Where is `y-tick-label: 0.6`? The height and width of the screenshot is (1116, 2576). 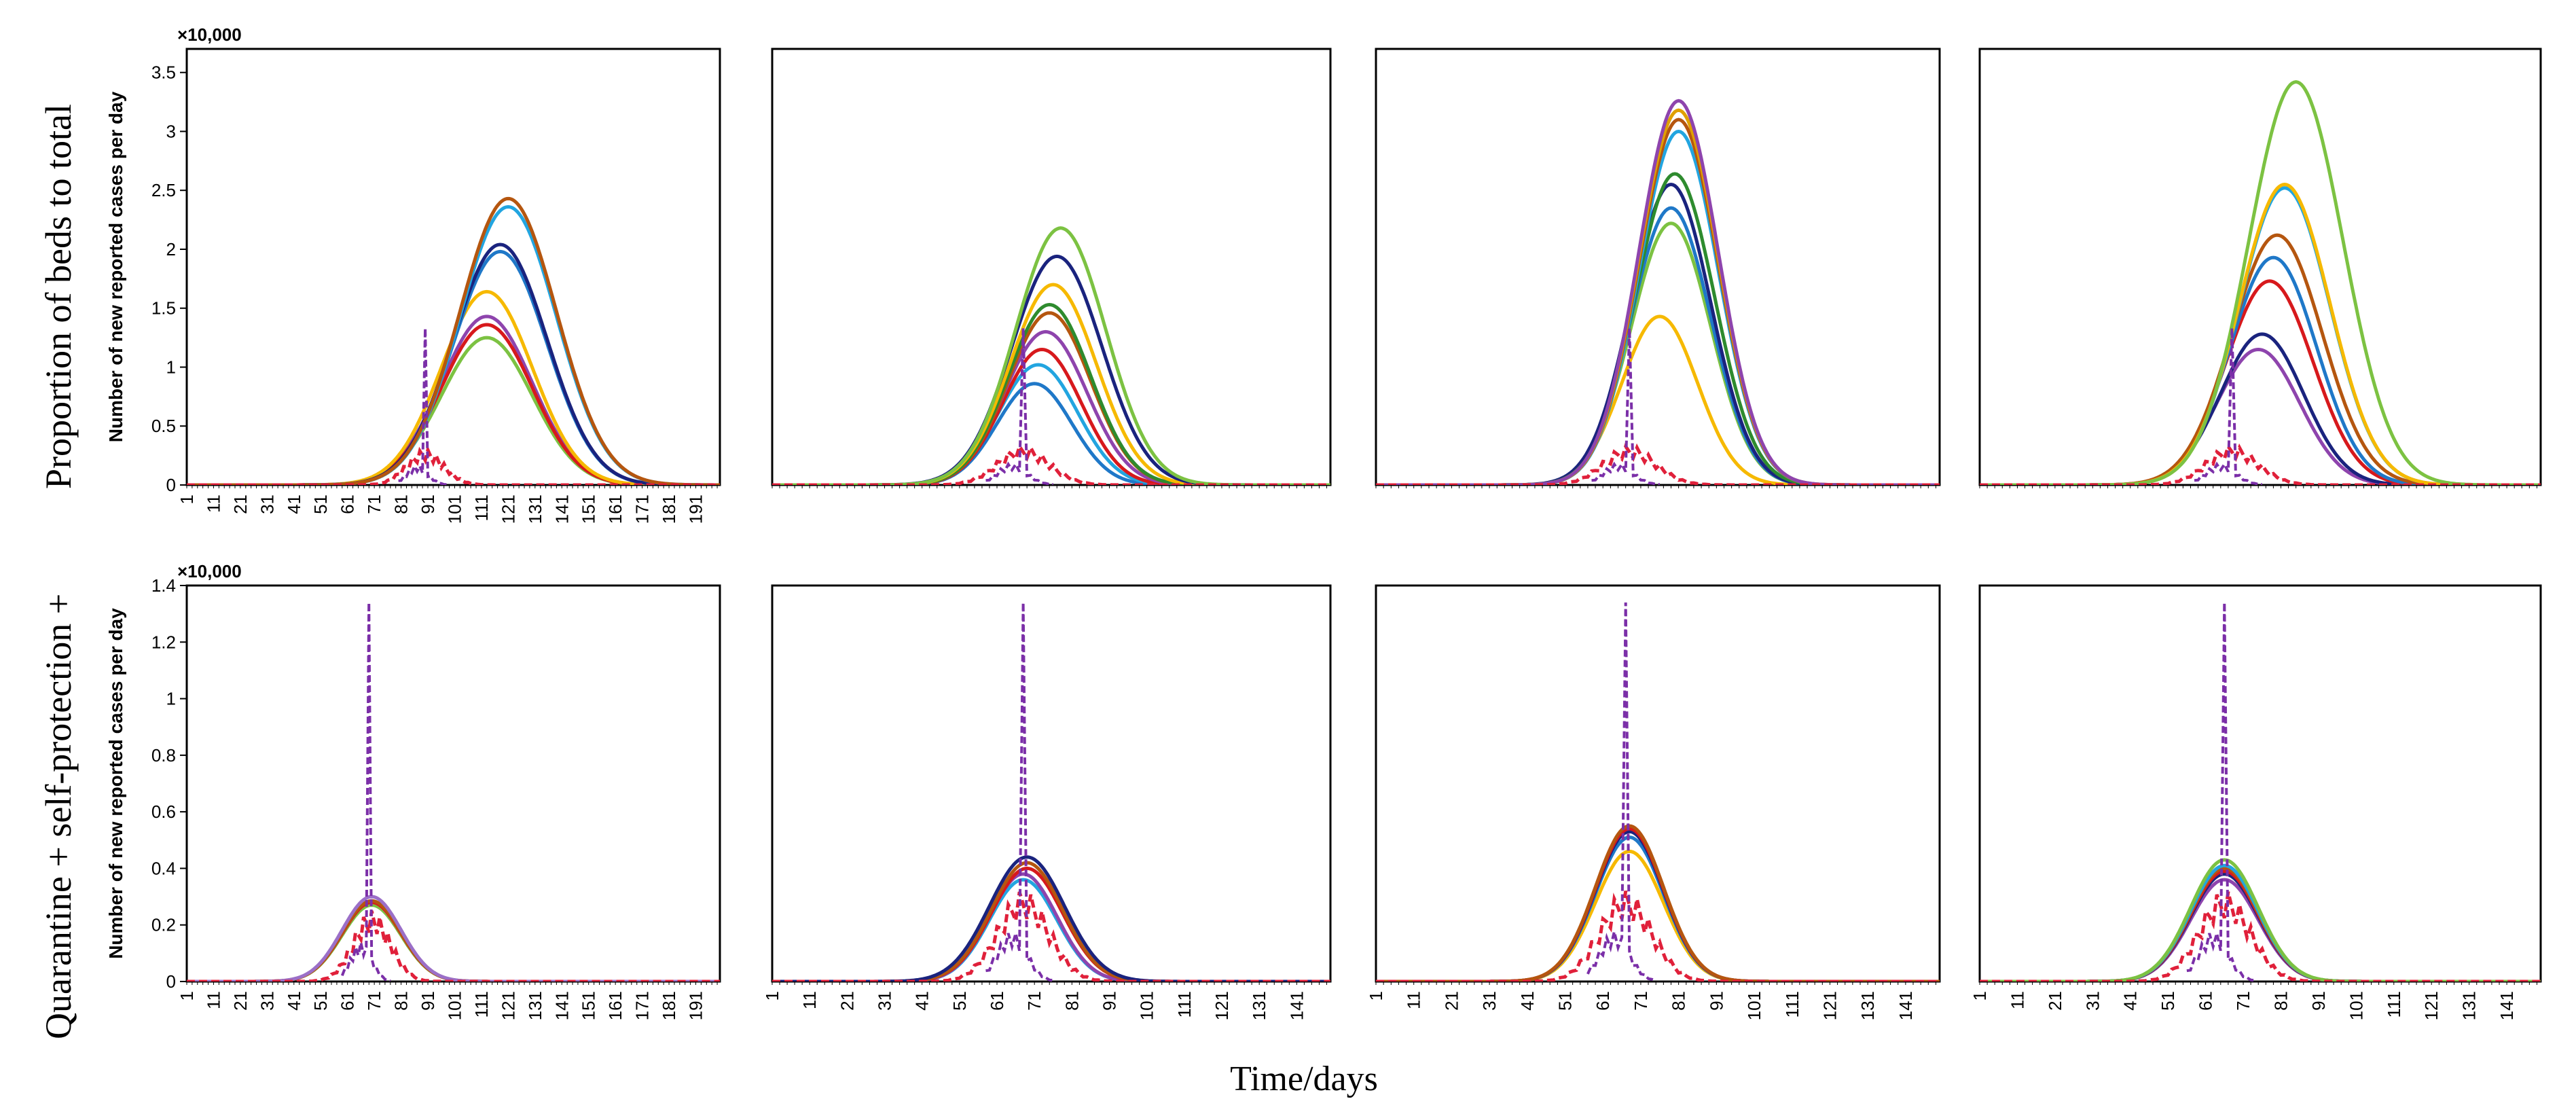
y-tick-label: 0.6 is located at coordinates (163, 812).